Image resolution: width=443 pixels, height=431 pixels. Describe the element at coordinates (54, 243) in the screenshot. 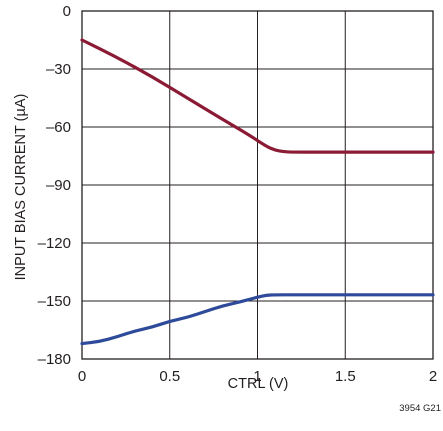

I see `y-tick-label: –120` at that location.